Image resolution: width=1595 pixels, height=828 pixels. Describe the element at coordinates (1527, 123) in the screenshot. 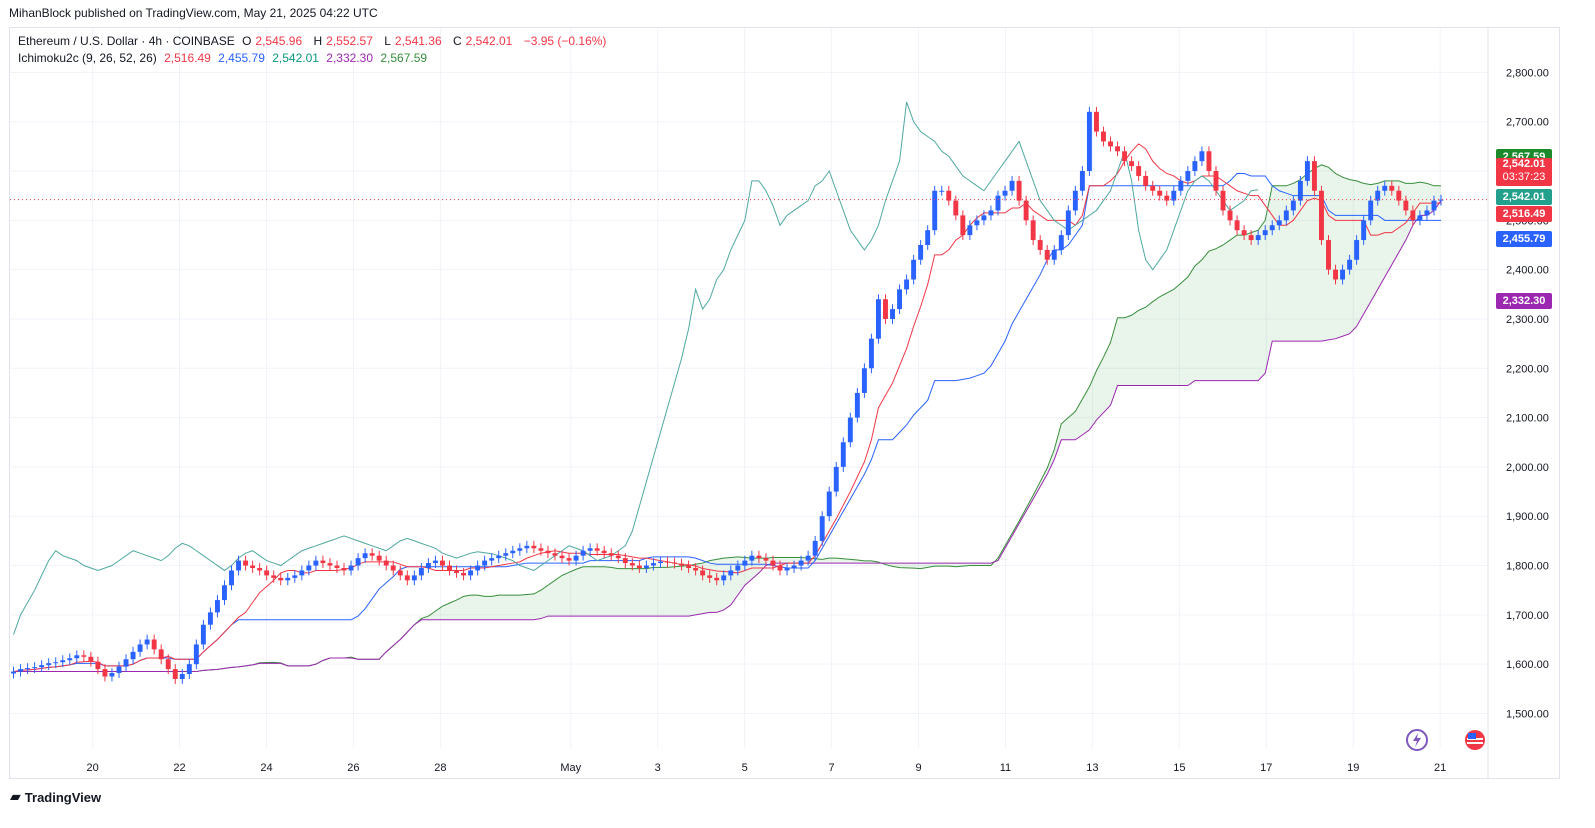

I see `y-tick-label: 2,700.00` at that location.